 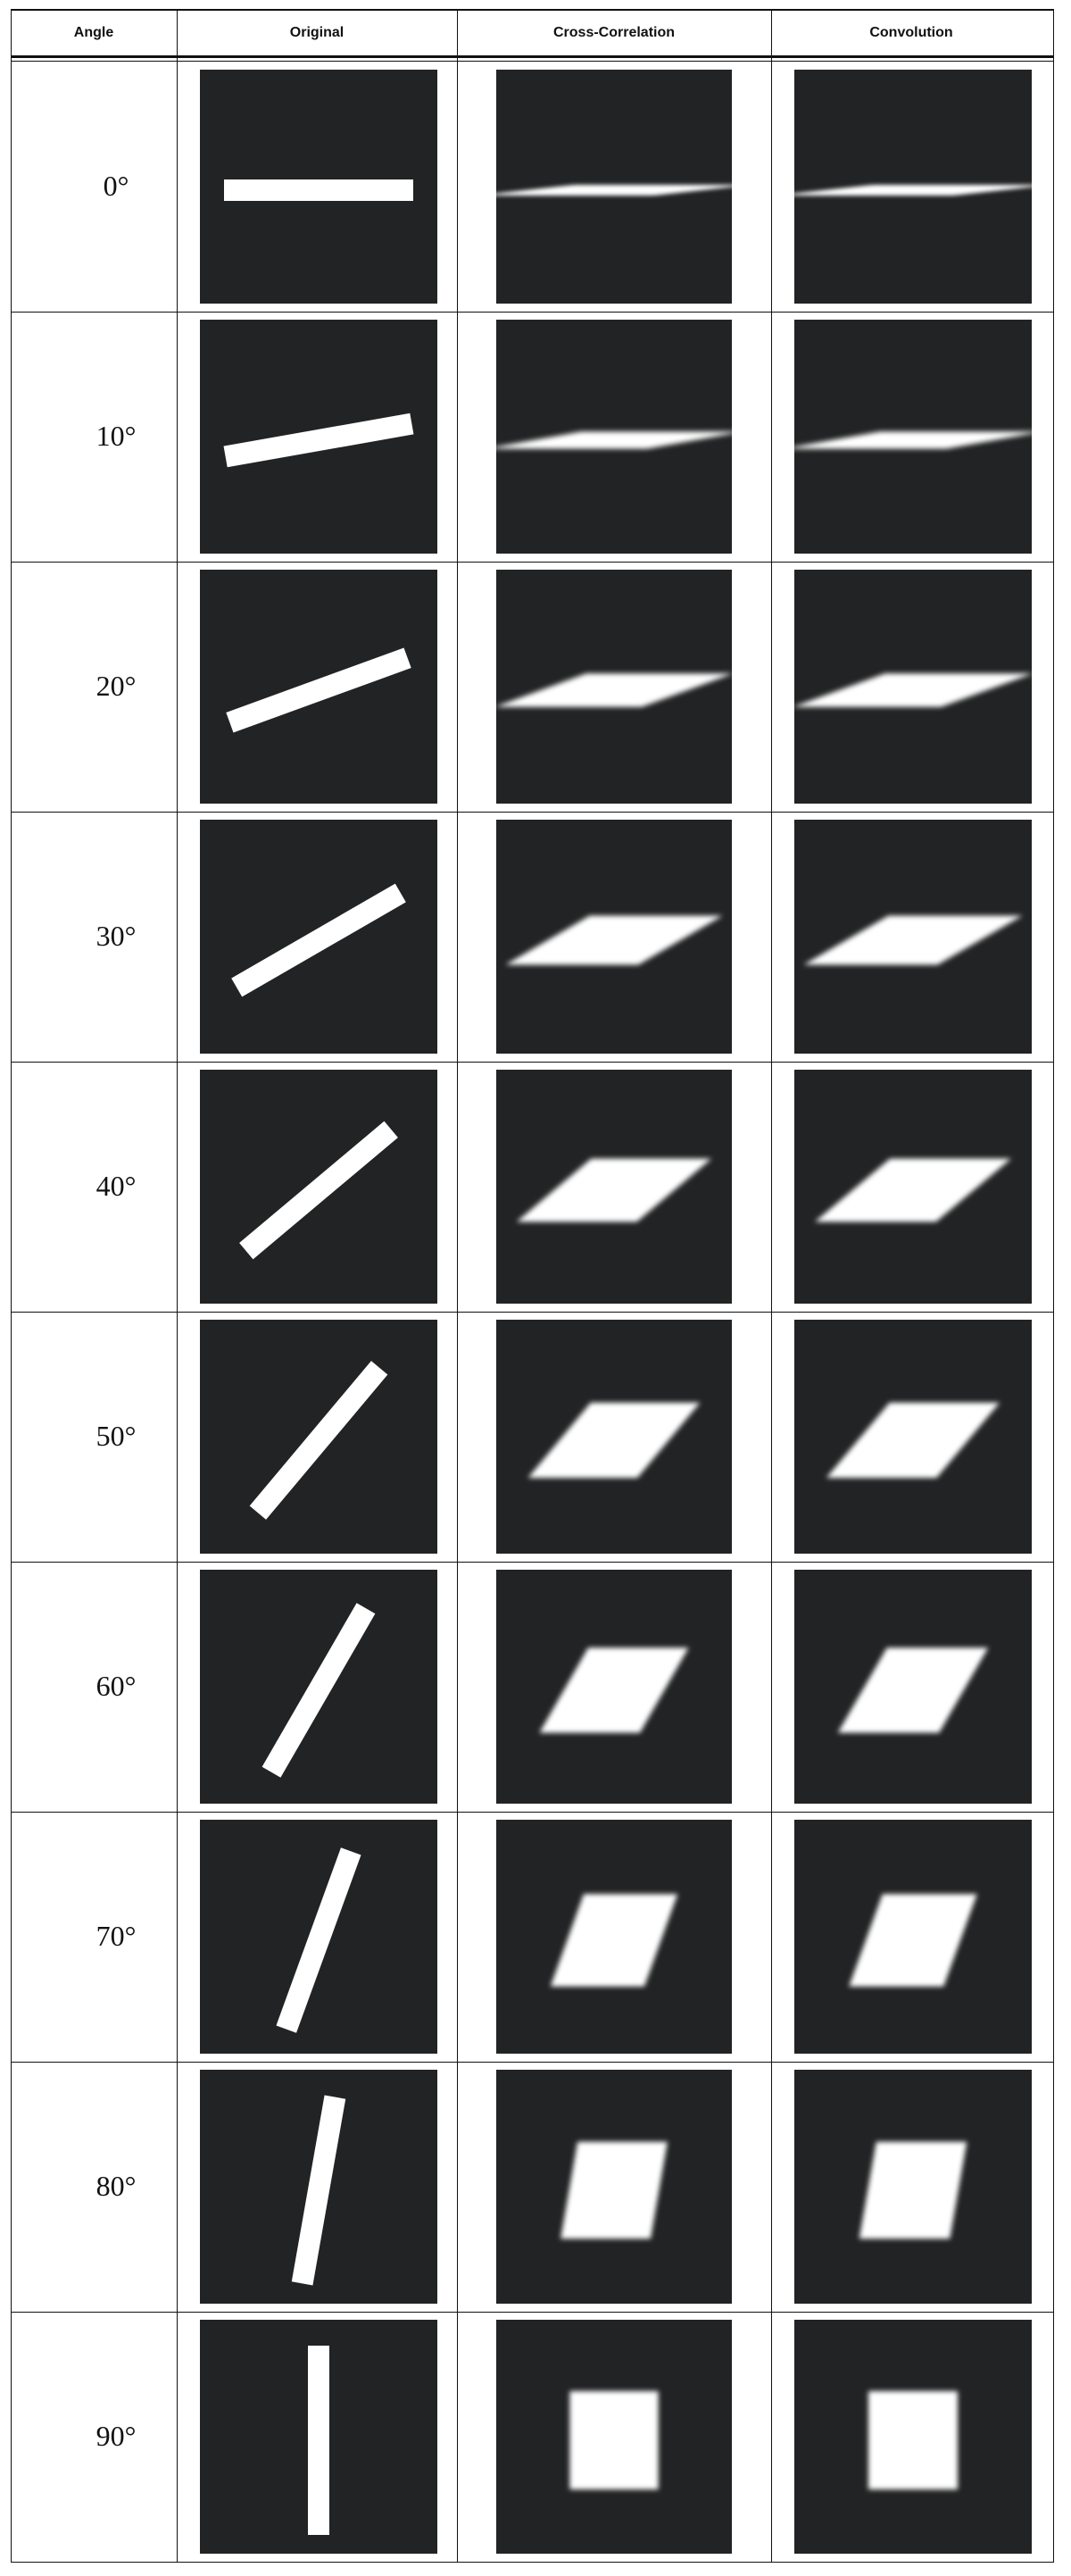 What do you see at coordinates (116, 186) in the screenshot?
I see `angle-label: 0°` at bounding box center [116, 186].